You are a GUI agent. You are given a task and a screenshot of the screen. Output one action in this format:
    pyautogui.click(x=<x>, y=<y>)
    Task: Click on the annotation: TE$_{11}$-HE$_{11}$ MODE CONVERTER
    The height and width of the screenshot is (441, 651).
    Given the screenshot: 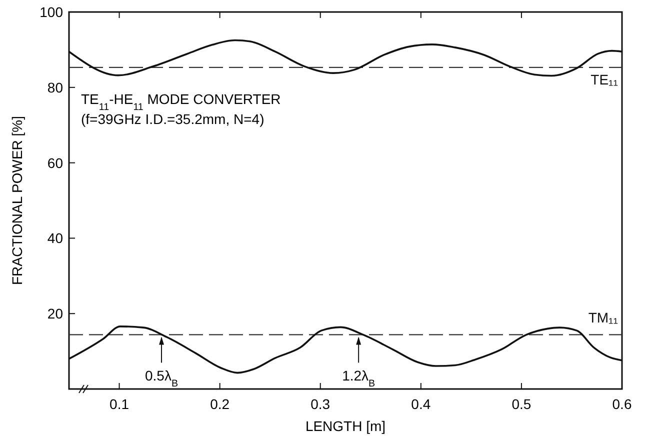 What is the action you would take?
    pyautogui.click(x=181, y=101)
    